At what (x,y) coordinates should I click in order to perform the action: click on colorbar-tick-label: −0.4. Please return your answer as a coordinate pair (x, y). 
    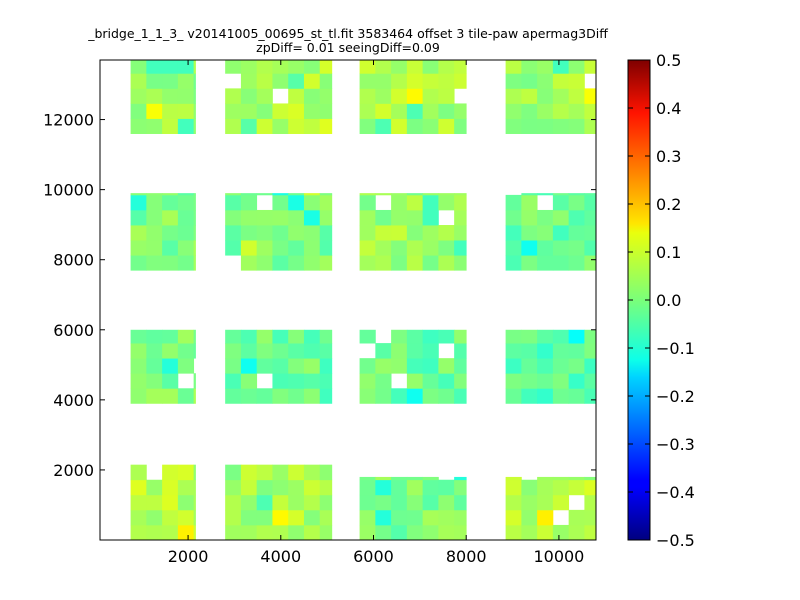
    Looking at the image, I should click on (675, 492).